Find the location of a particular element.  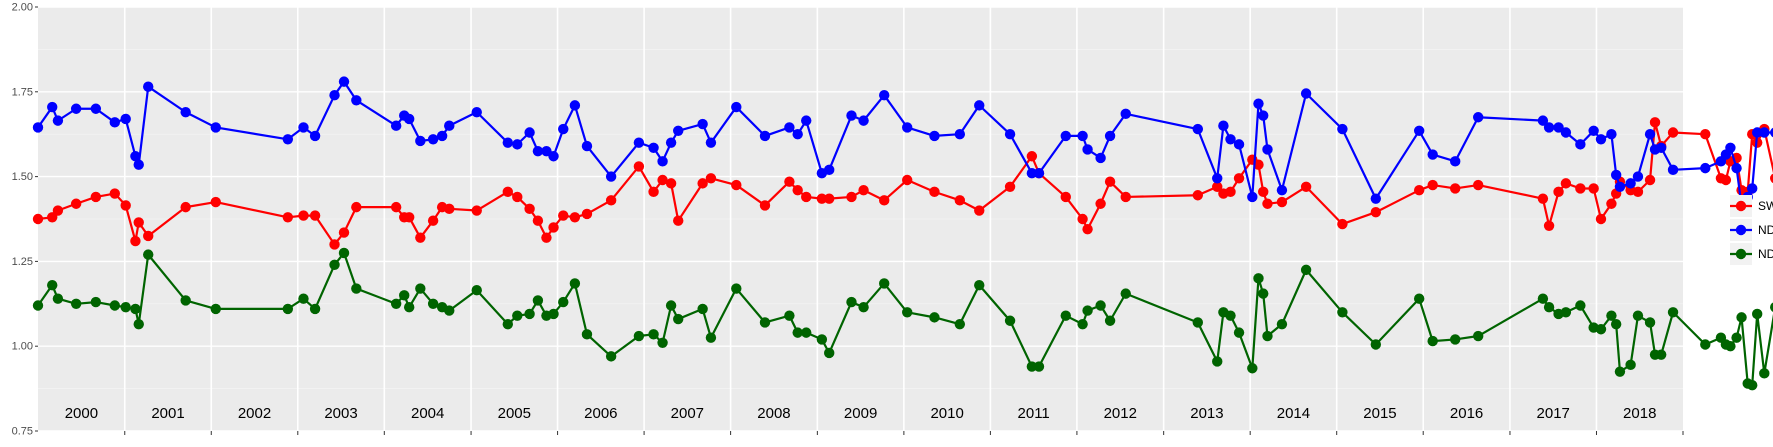

legend-label: SWIR is located at coordinates (1765, 206).